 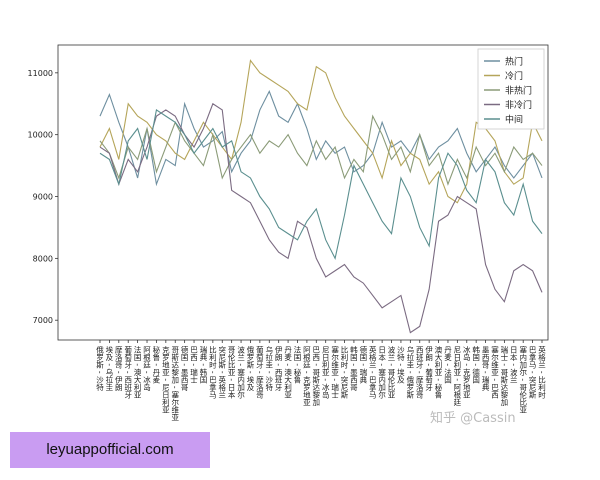 I want to click on x-tick-label: 沙特 - 埃及, so click(x=400, y=365).